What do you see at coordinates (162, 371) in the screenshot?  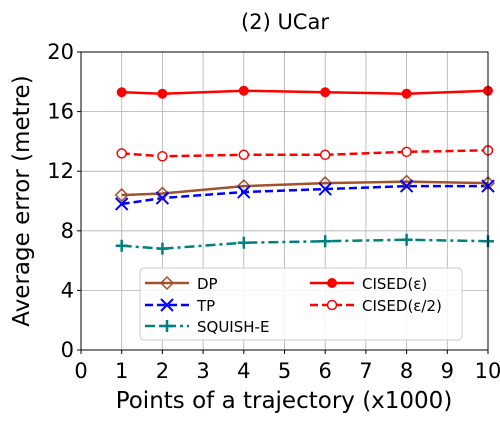 I see `x-tick-label: 2` at bounding box center [162, 371].